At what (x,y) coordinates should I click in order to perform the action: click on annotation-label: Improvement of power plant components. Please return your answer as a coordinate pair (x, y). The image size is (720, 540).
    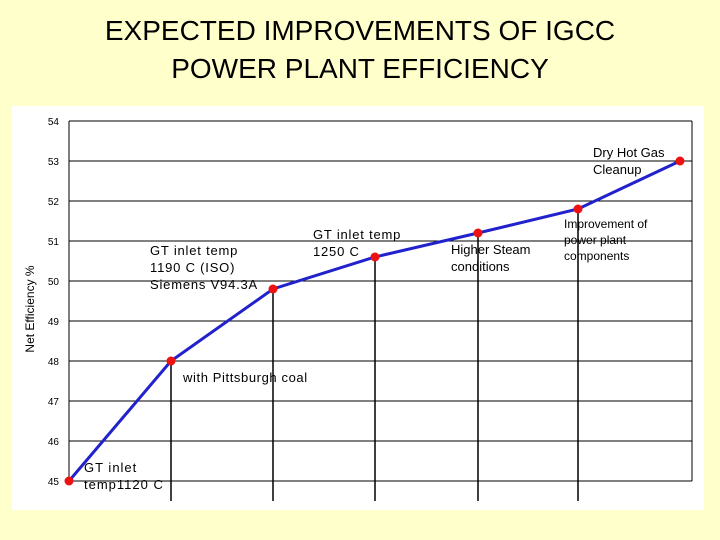
    Looking at the image, I should click on (606, 240).